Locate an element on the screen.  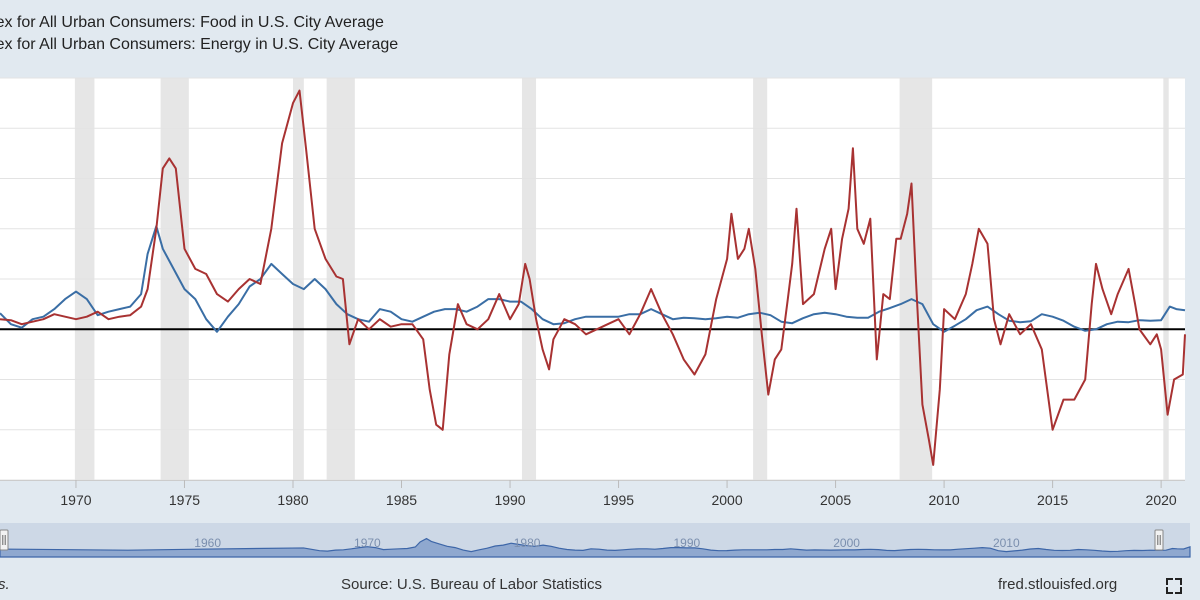
navigator-tick-label: 1970 is located at coordinates (367, 543).